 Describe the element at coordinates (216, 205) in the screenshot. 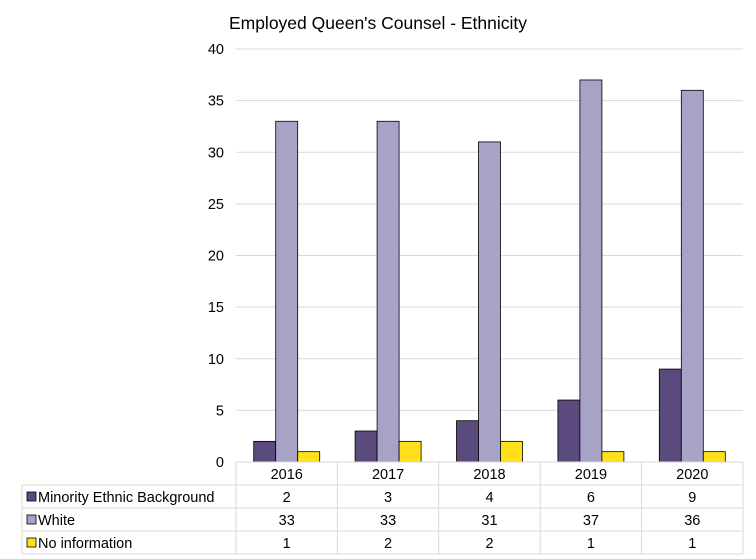

I see `y-tick-label: 25` at that location.